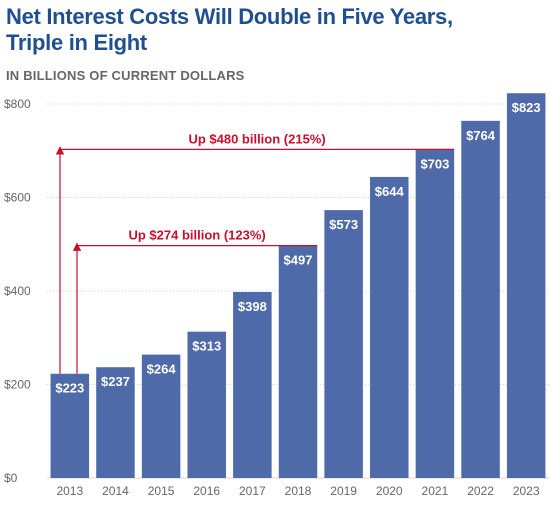 The image size is (551, 506). Describe the element at coordinates (69, 491) in the screenshot. I see `x-tick-label: 2013` at that location.